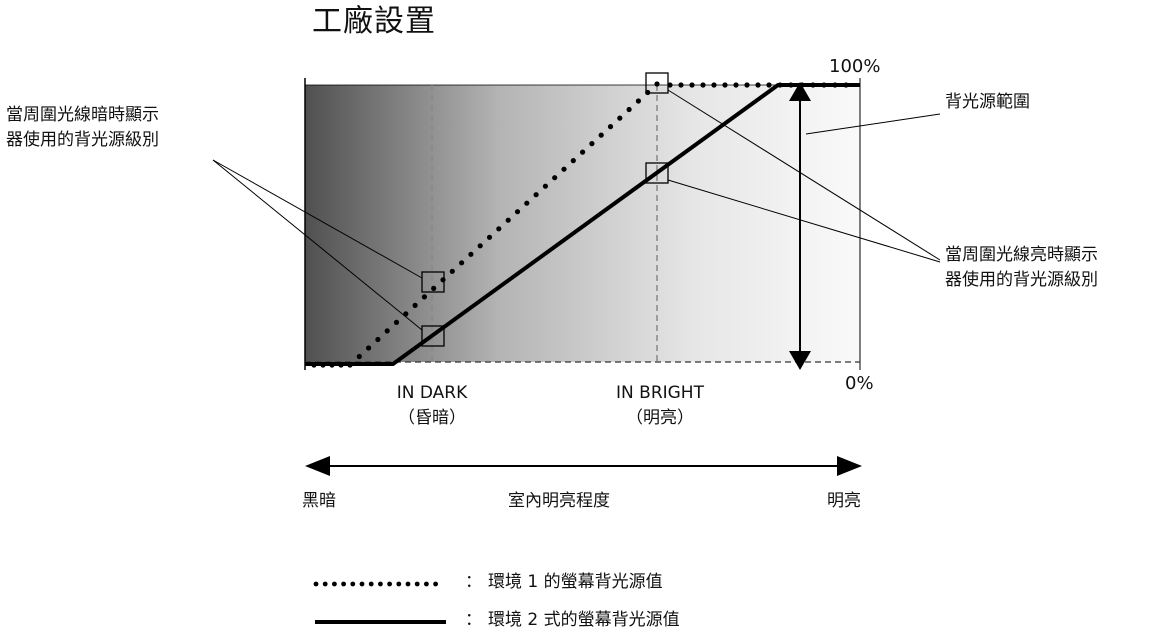  I want to click on in-bright-label: IN BRIGHT, so click(660, 393).